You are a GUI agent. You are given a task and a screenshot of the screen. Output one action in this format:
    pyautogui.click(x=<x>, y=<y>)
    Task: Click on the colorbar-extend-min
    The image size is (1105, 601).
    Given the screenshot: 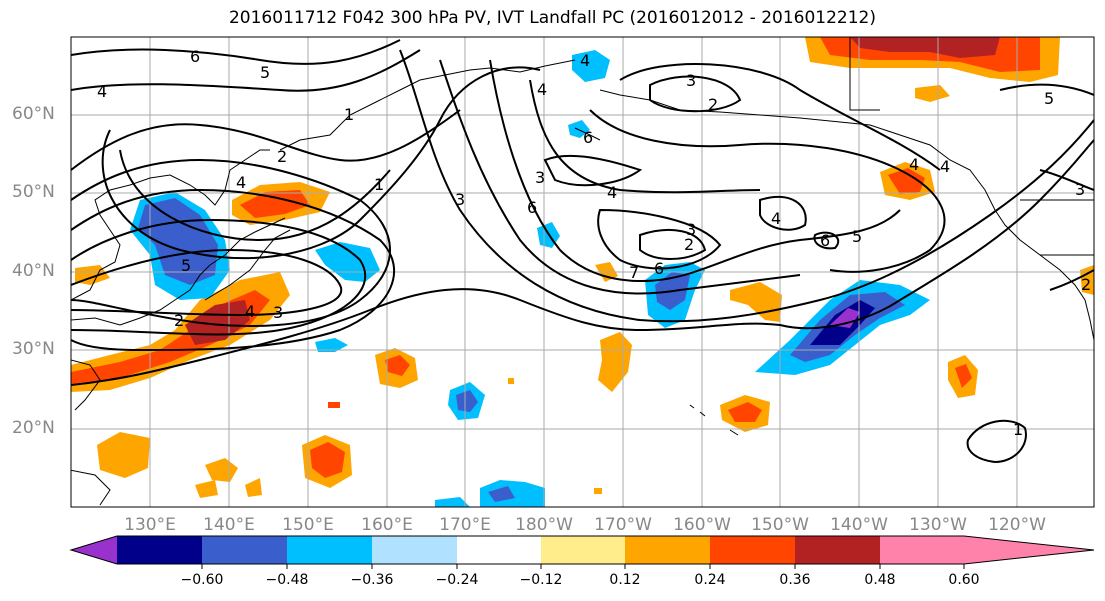 What is the action you would take?
    pyautogui.click(x=94, y=550)
    